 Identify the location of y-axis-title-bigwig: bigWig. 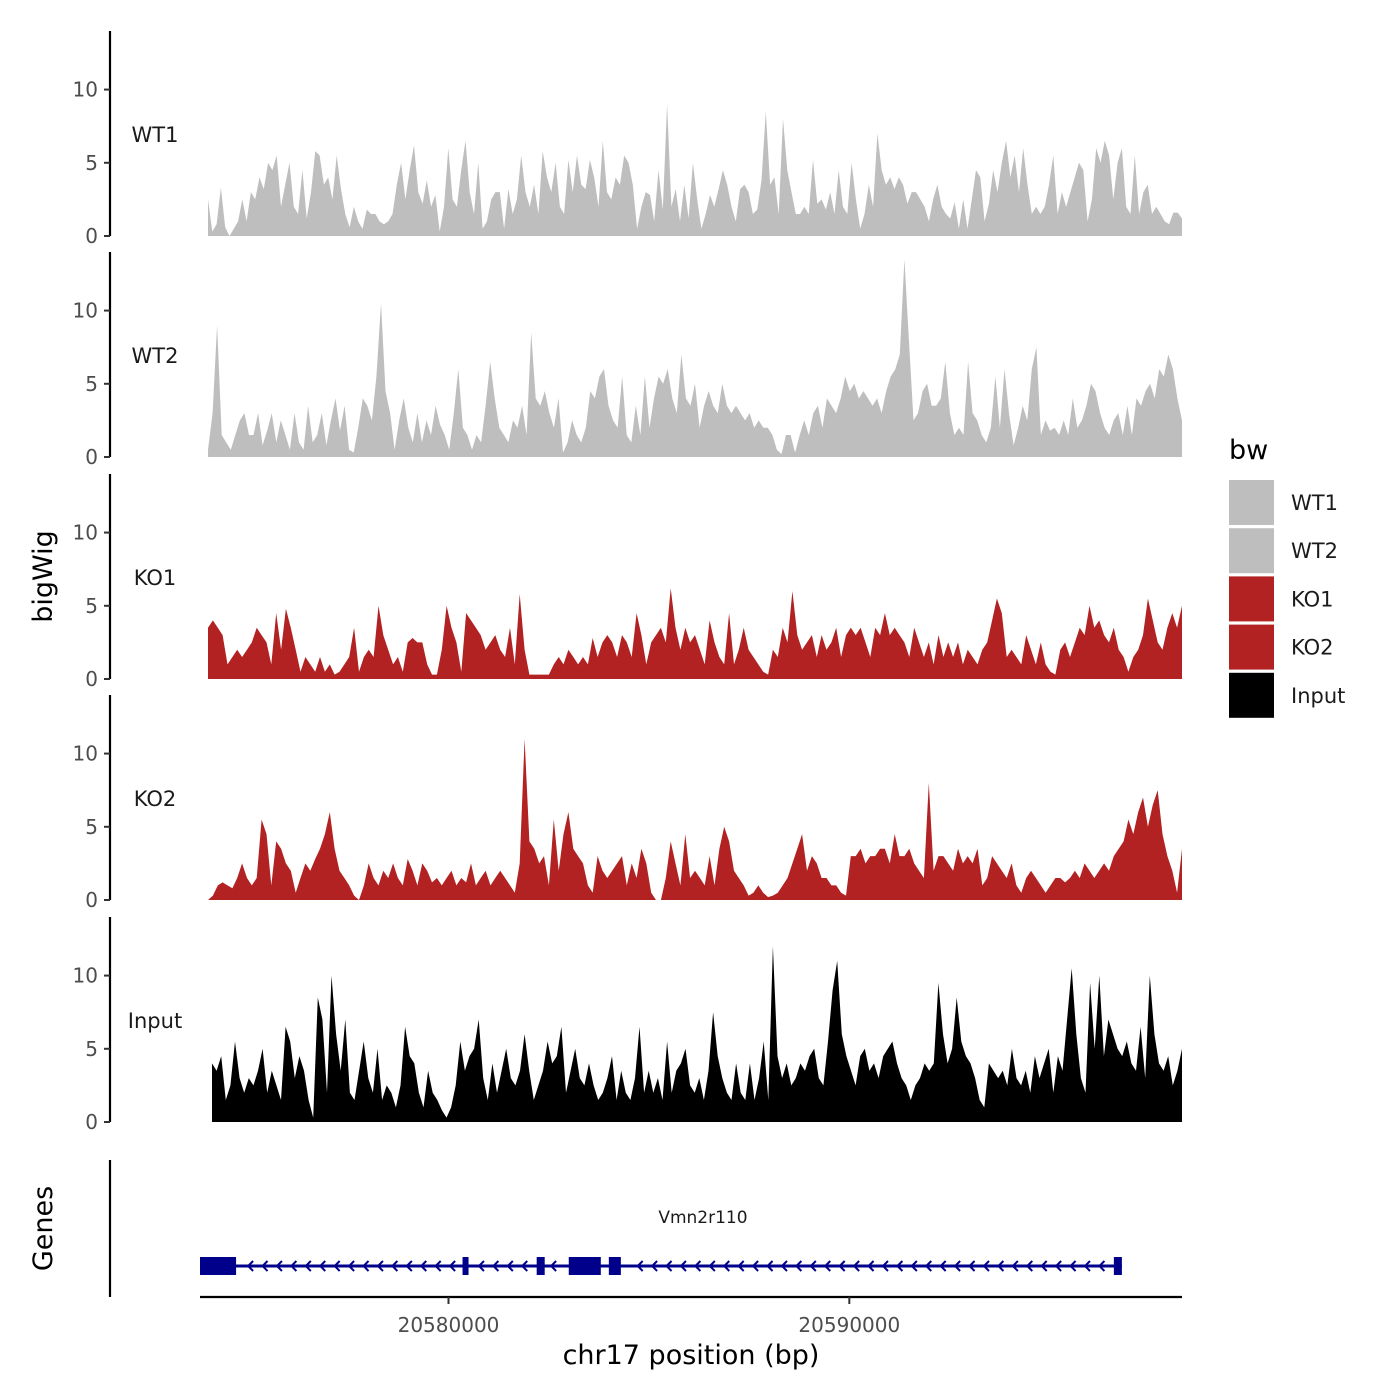
(43, 576).